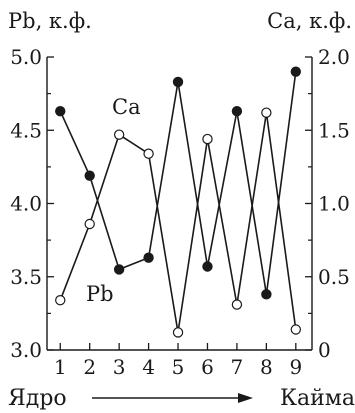 Image resolution: width=355 pixels, height=413 pixels. Describe the element at coordinates (148, 367) in the screenshot. I see `x-axis-tick-label: 4` at that location.